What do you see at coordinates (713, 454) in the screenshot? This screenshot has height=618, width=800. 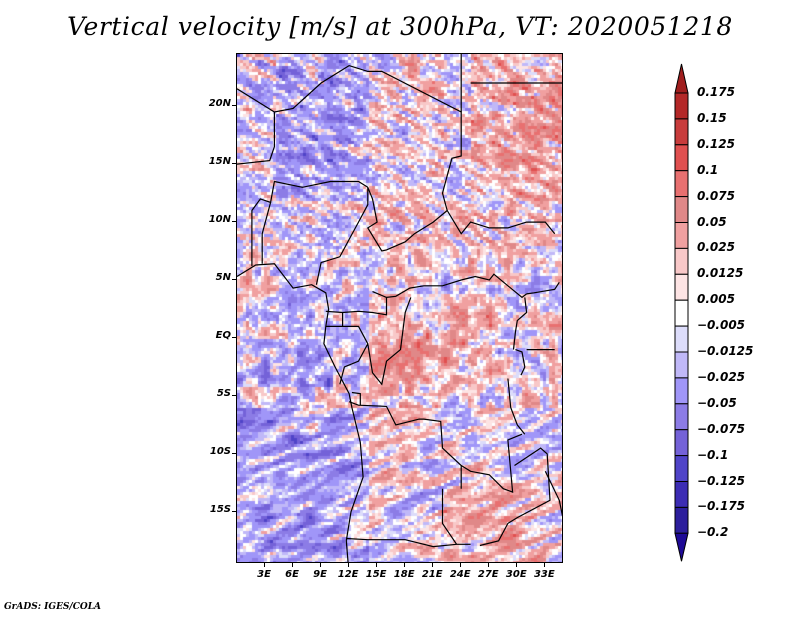 I see `colorbar-label: −0.1` at bounding box center [713, 454].